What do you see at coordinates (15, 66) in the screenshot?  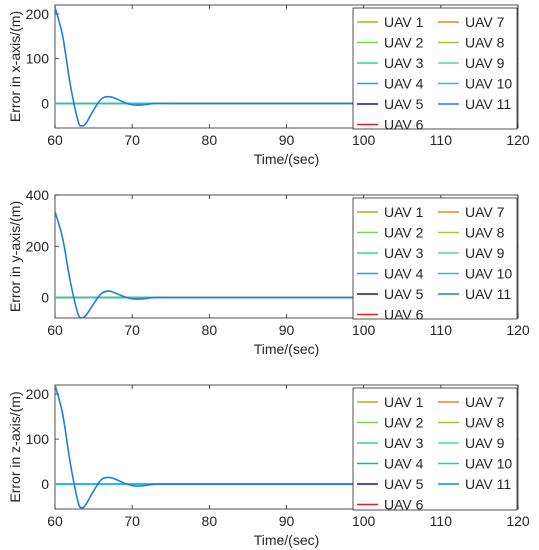 I see `y-axis-label: Error in x-axis/(m)` at bounding box center [15, 66].